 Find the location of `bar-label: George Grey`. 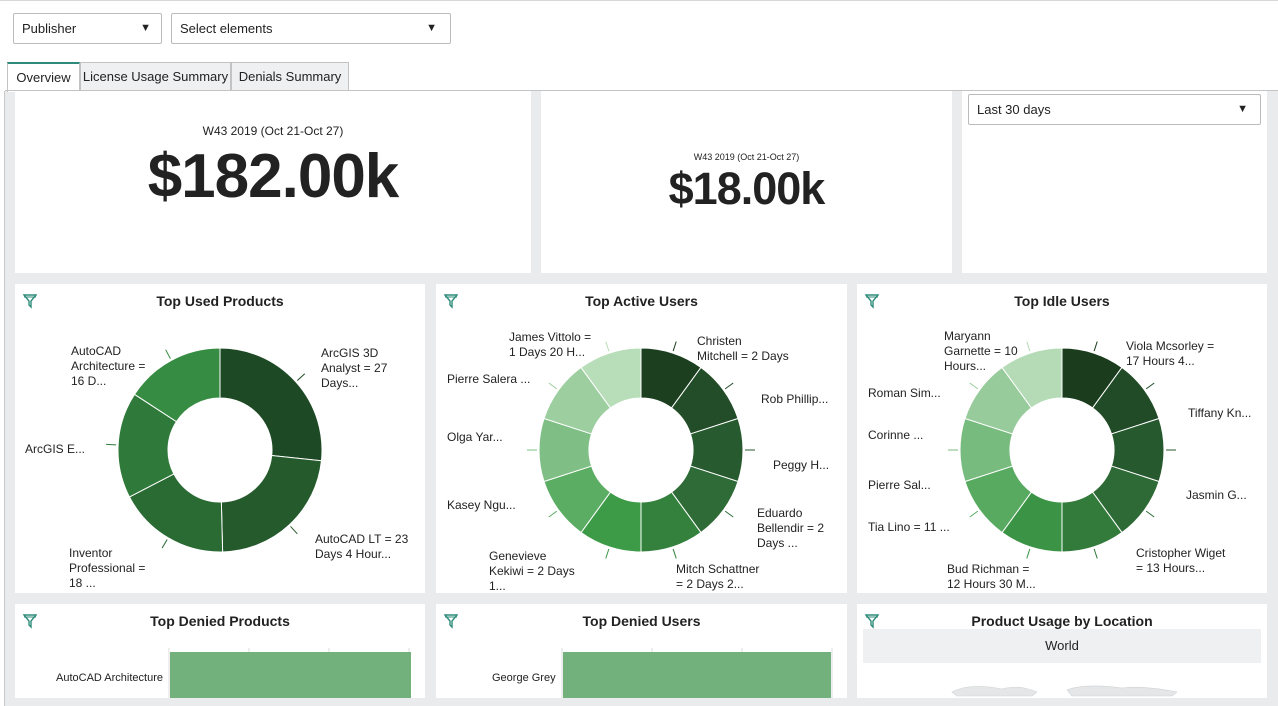

bar-label: George Grey is located at coordinates (524, 678).